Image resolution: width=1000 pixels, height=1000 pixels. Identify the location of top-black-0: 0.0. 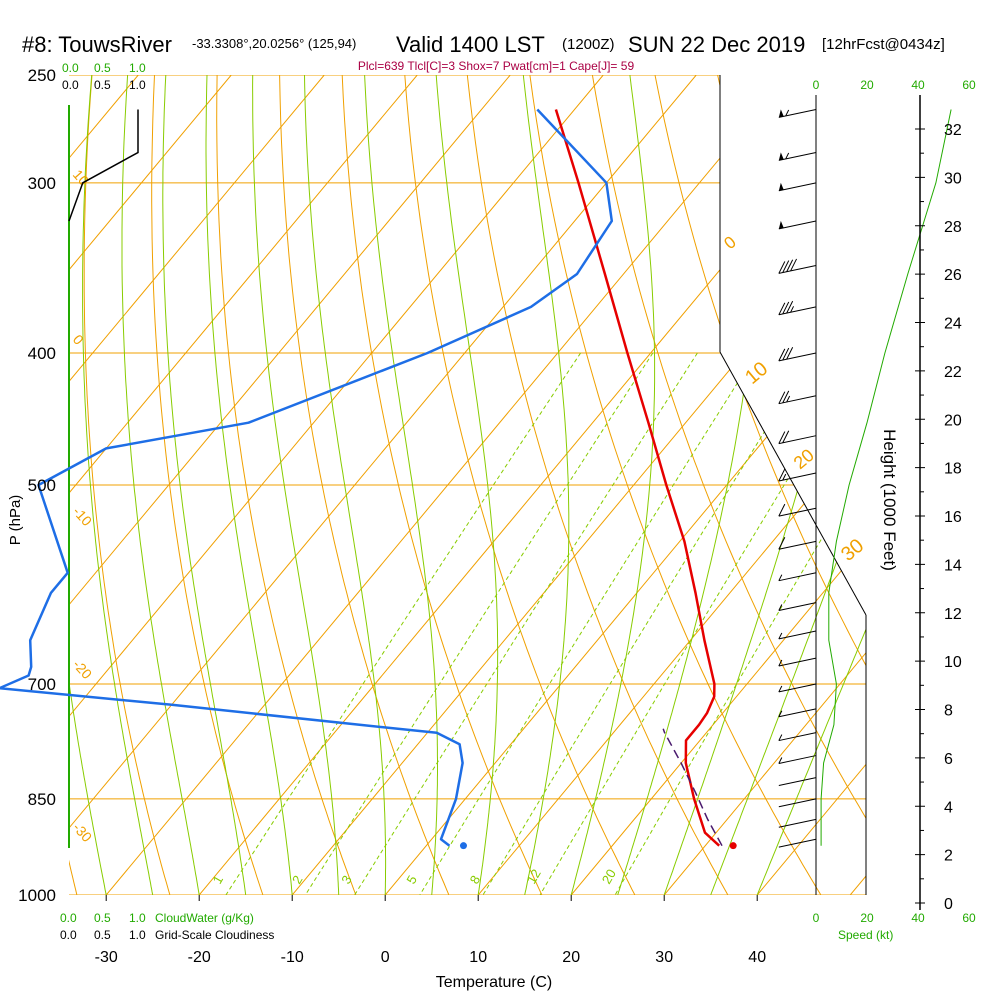
(70, 85).